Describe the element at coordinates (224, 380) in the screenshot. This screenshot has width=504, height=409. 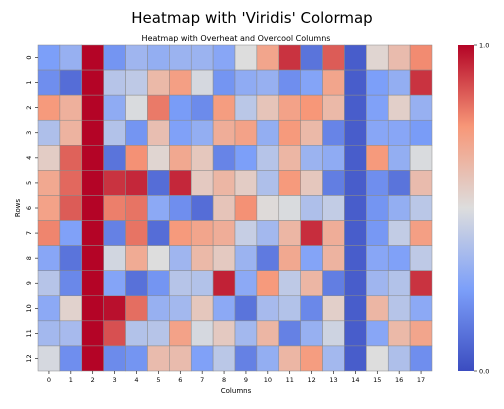
I see `x-tick-label: 8` at that location.